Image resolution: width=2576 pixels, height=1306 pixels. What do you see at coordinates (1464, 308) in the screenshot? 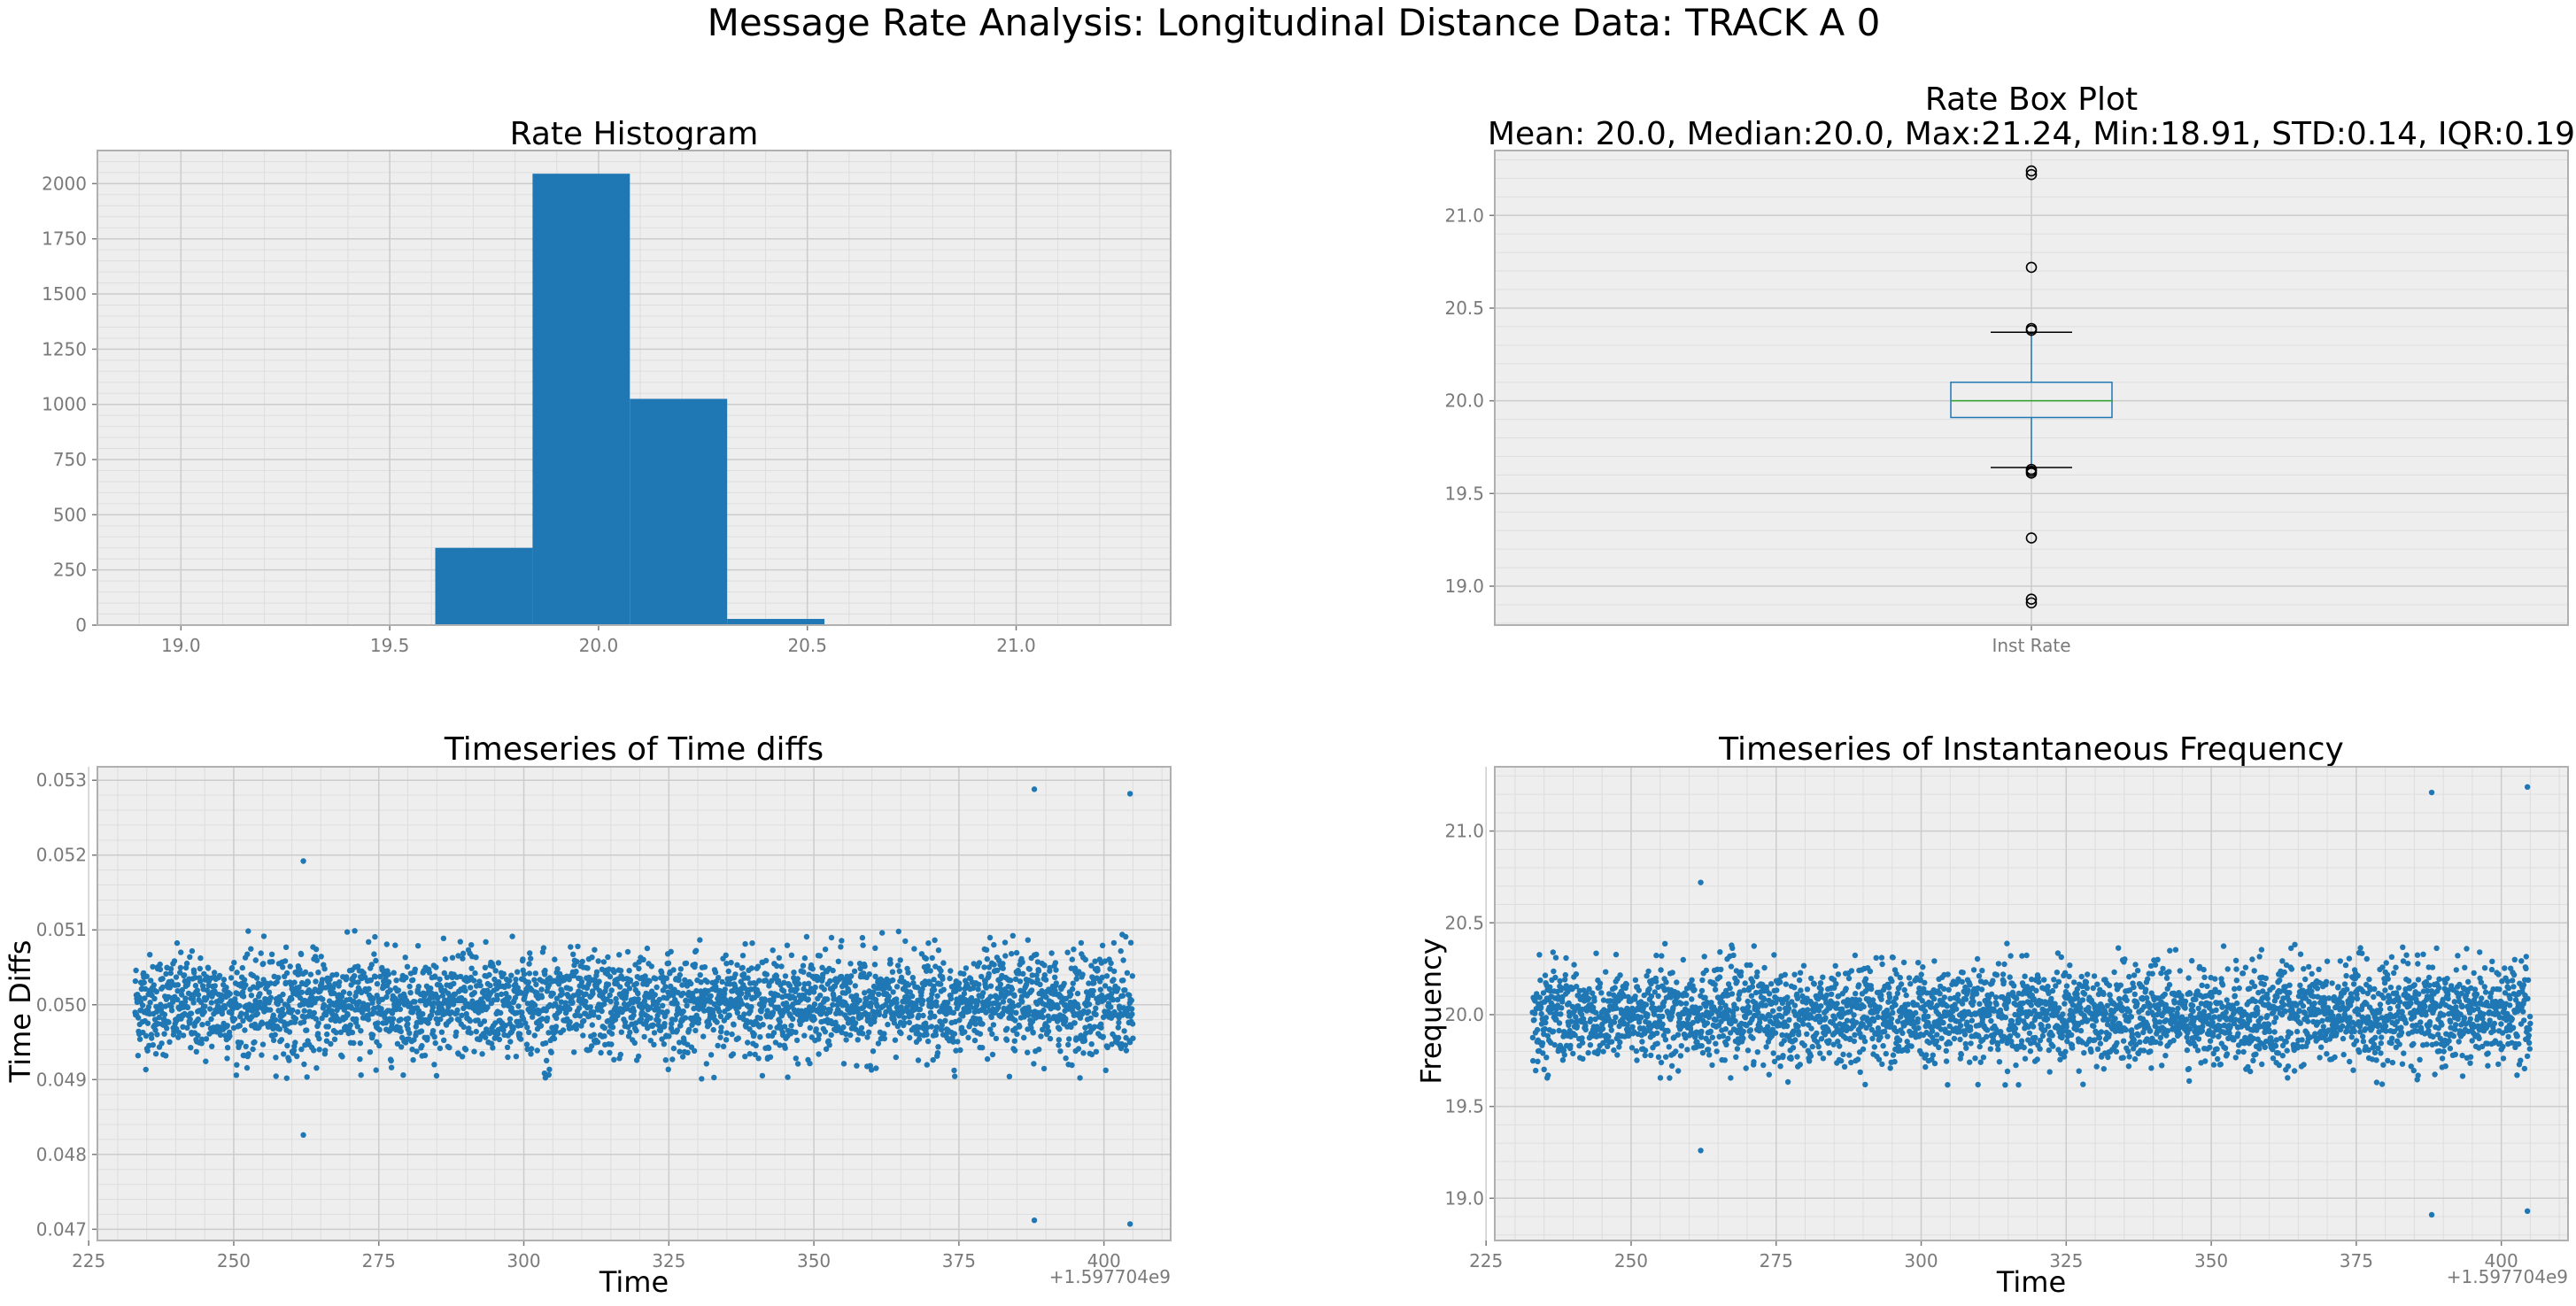
I see `box-plot-y-tick-label: 20.5` at bounding box center [1464, 308].